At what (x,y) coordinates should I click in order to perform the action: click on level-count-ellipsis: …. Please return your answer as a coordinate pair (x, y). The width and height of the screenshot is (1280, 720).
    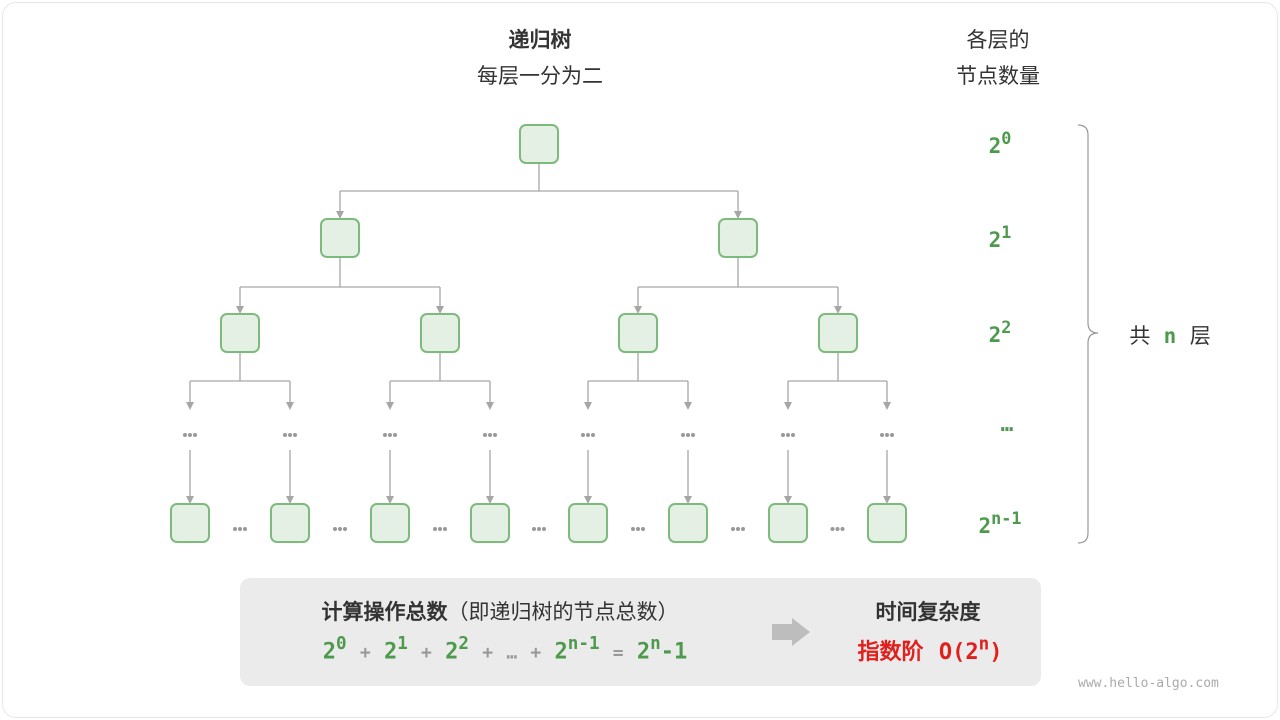
    Looking at the image, I should click on (1007, 424).